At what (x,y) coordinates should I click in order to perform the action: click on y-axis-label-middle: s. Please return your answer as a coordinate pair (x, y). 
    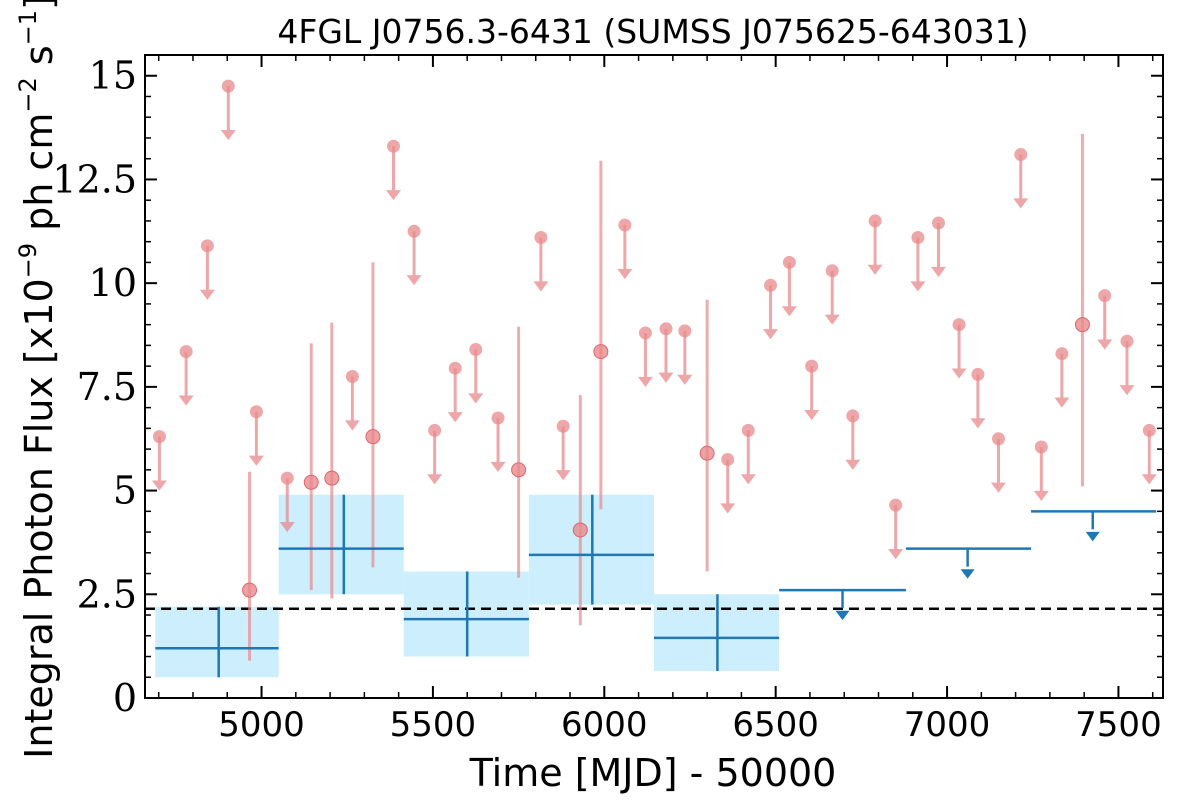
    Looking at the image, I should click on (39, 61).